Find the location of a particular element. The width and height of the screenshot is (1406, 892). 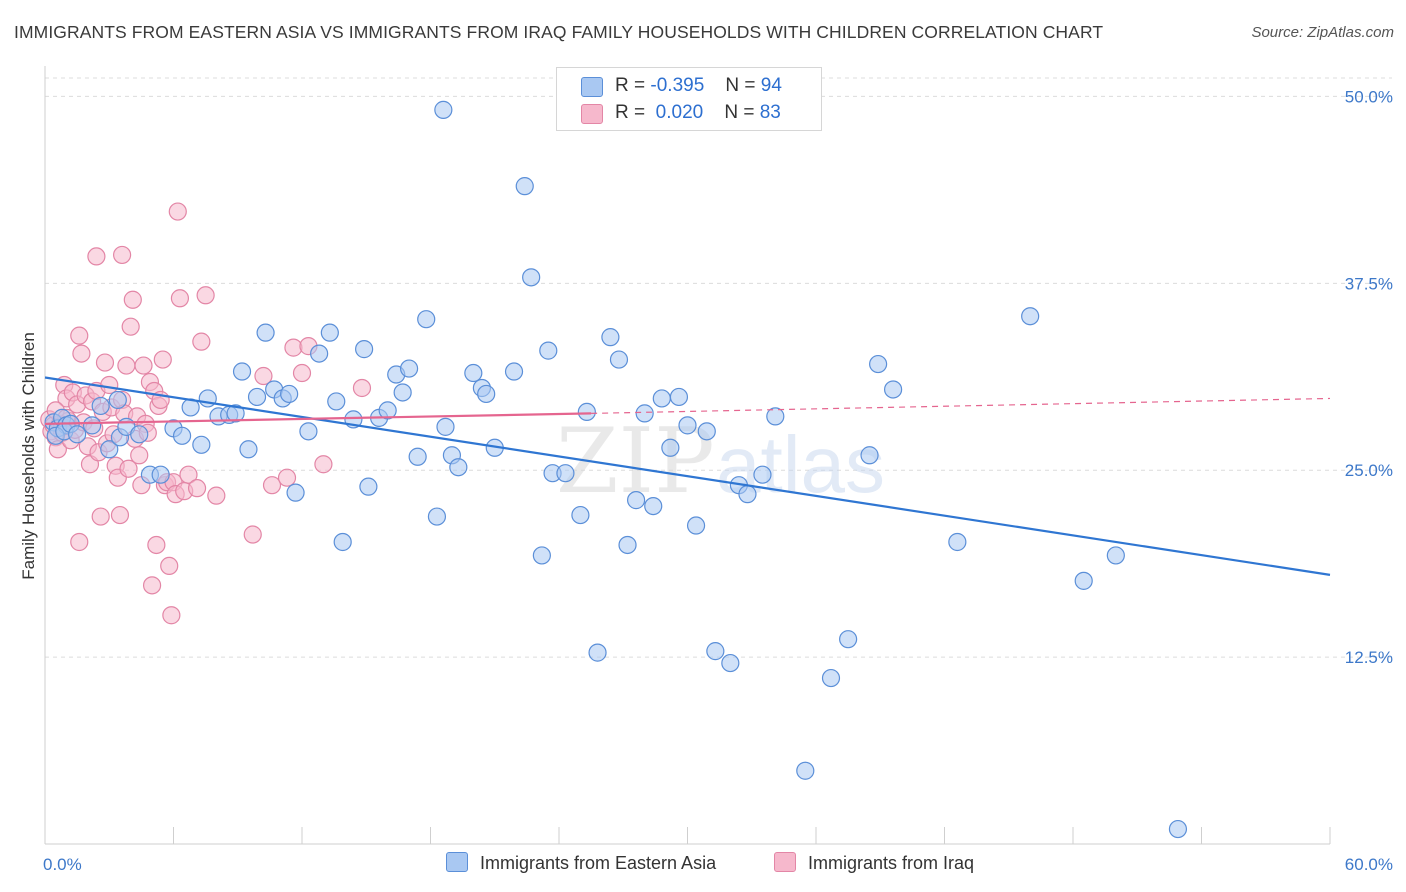

series-legend-eastern-asia: Immigrants from Eastern Asia is located at coordinates (581, 864).